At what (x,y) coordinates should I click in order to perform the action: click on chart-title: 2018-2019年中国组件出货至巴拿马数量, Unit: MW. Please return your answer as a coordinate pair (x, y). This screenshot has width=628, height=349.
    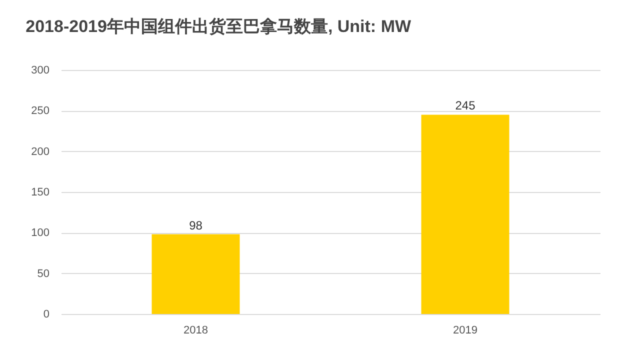
    Looking at the image, I should click on (219, 26).